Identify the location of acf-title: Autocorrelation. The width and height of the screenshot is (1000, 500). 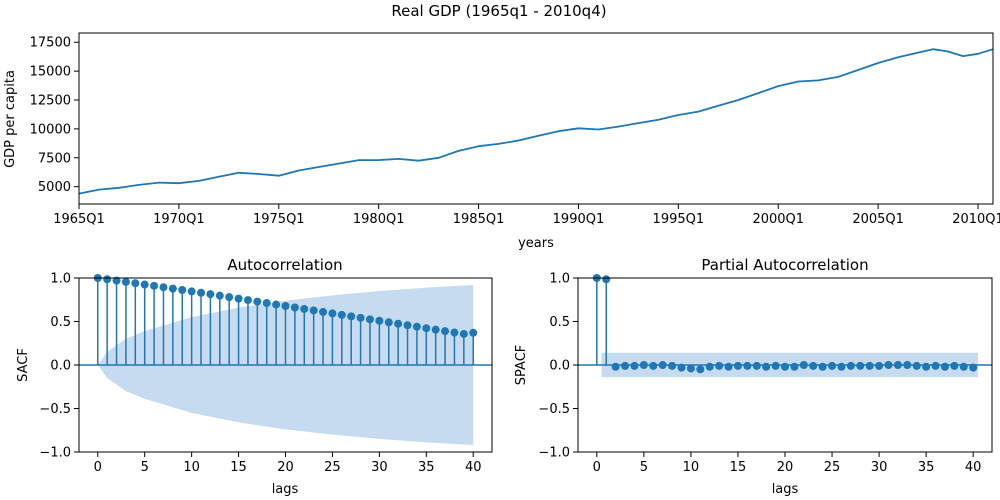
(284, 265).